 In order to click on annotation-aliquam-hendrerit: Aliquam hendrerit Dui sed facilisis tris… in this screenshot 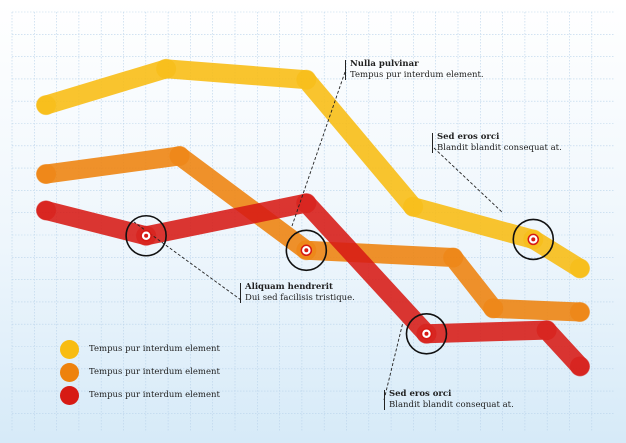, I will do `click(297, 293)`.